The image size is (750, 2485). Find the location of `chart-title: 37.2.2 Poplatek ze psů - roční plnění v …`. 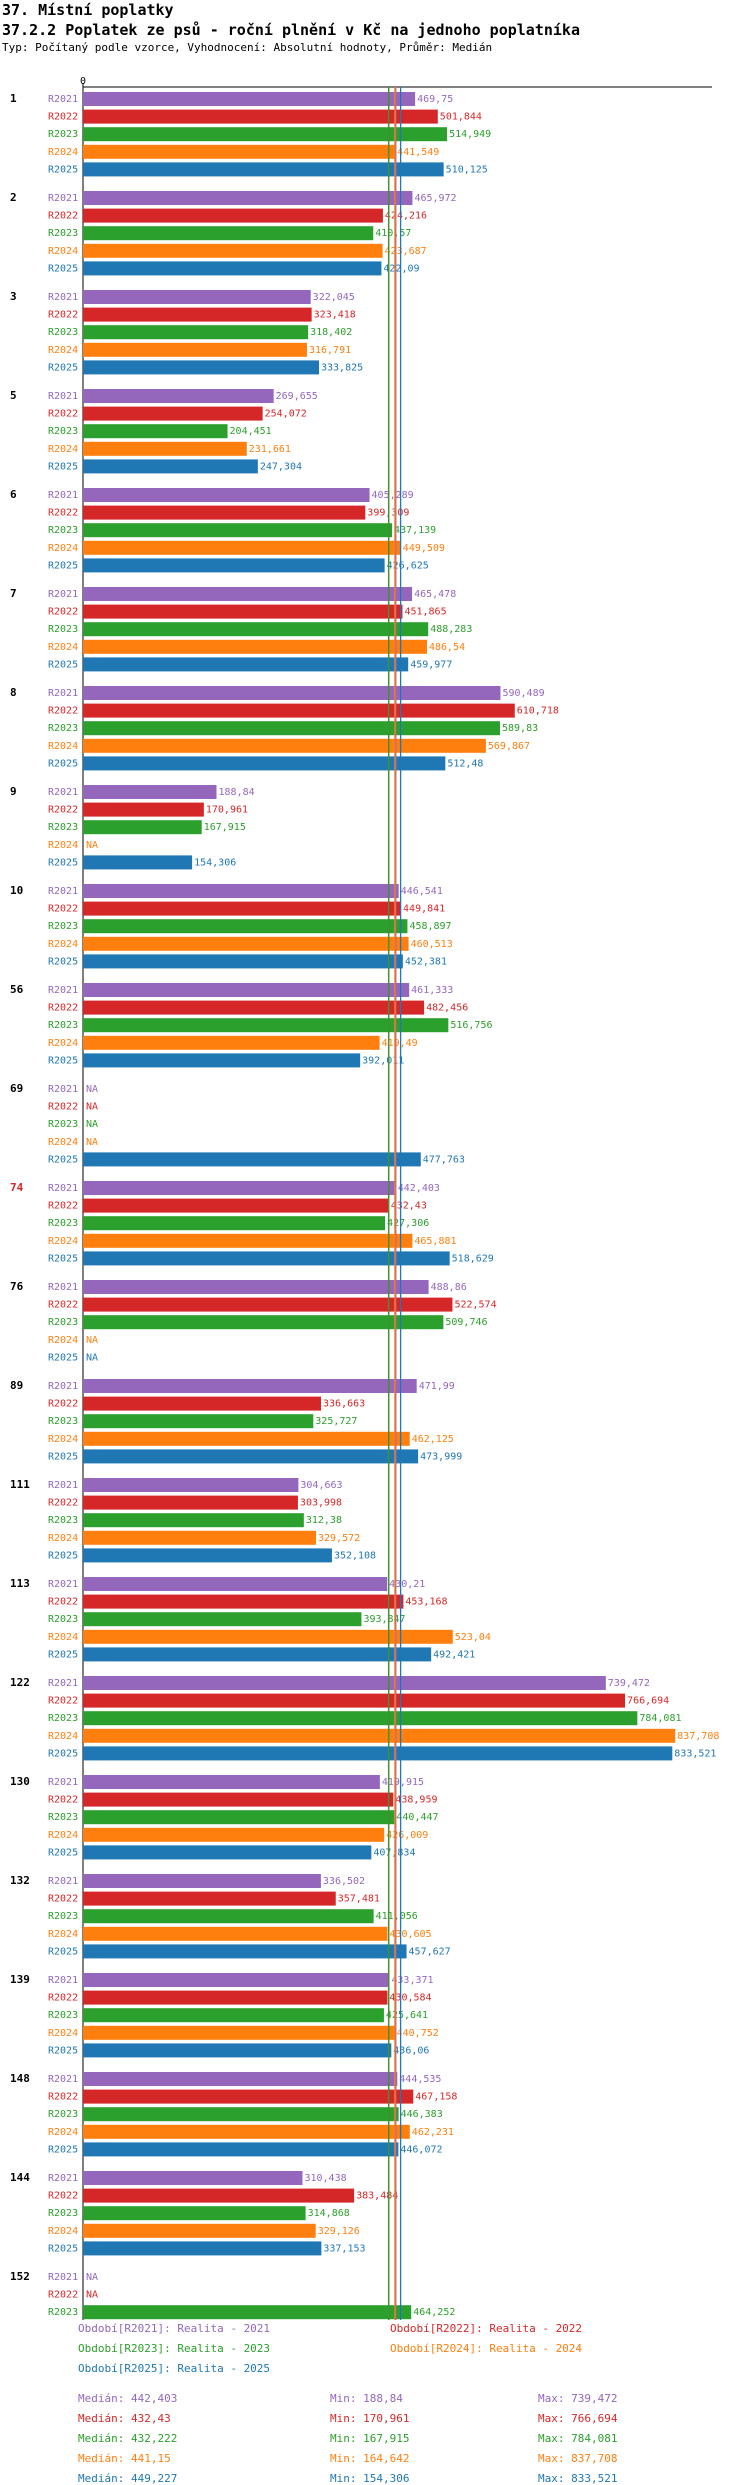

chart-title: 37.2.2 Poplatek ze psů - roční plnění v … is located at coordinates (291, 30).